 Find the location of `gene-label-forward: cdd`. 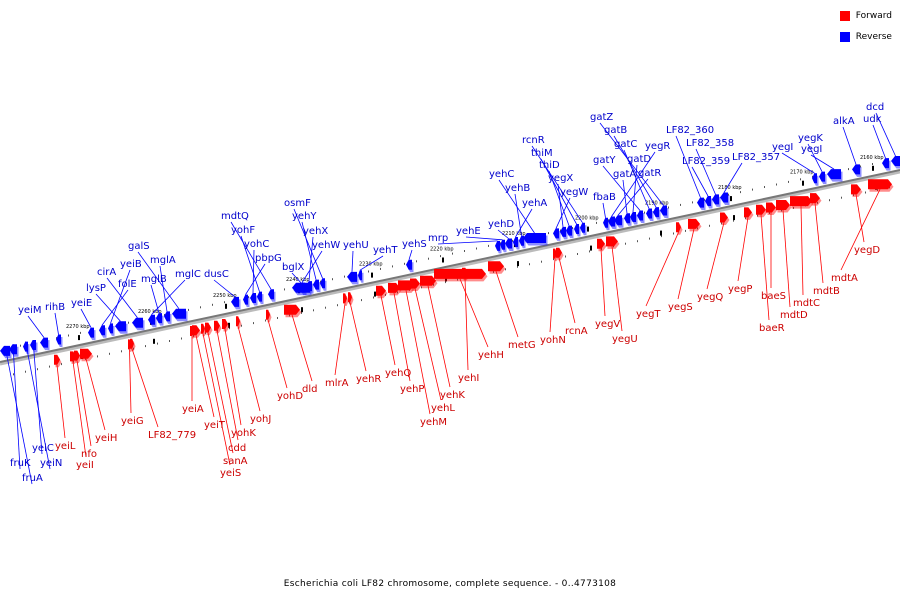

gene-label-forward: cdd is located at coordinates (237, 448).